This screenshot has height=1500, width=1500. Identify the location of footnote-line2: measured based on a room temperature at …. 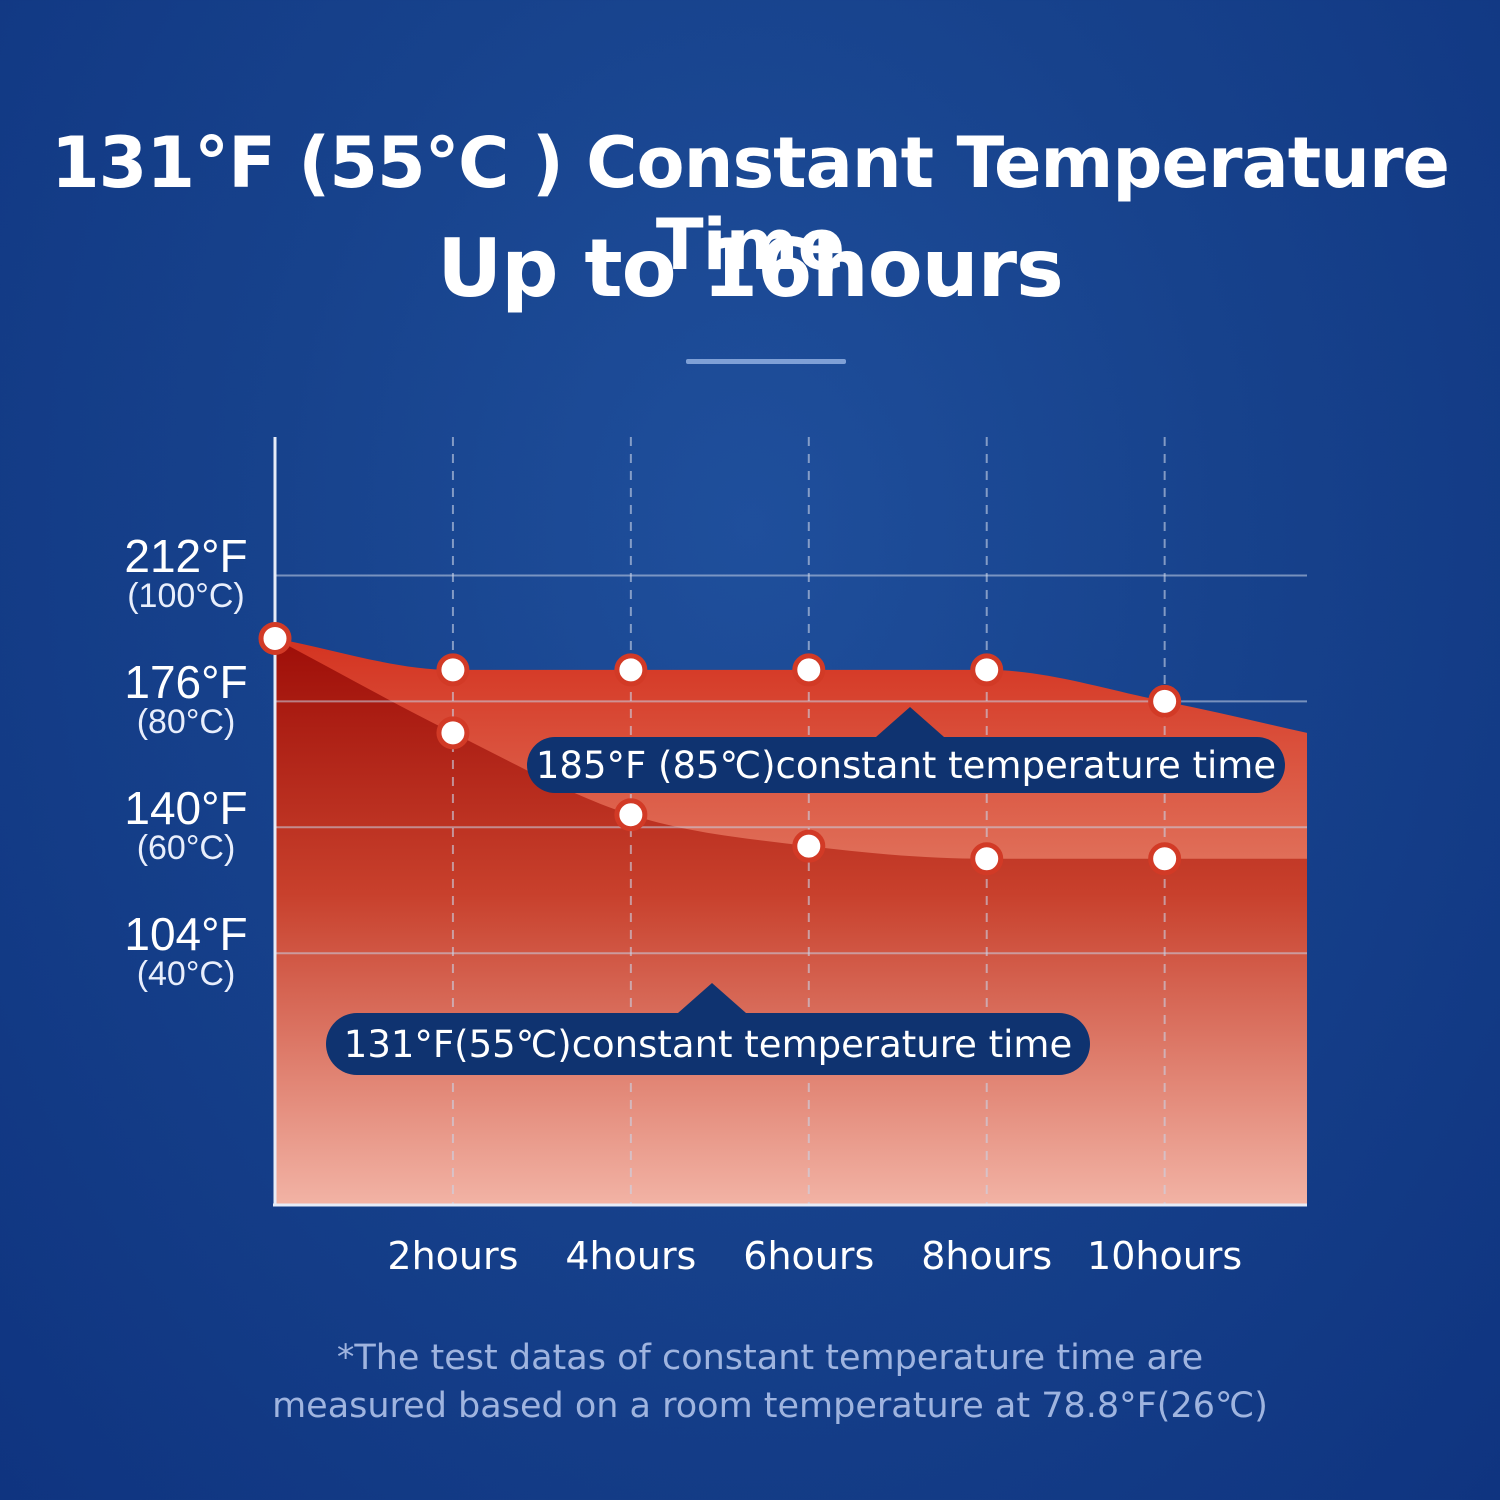
(770, 1406).